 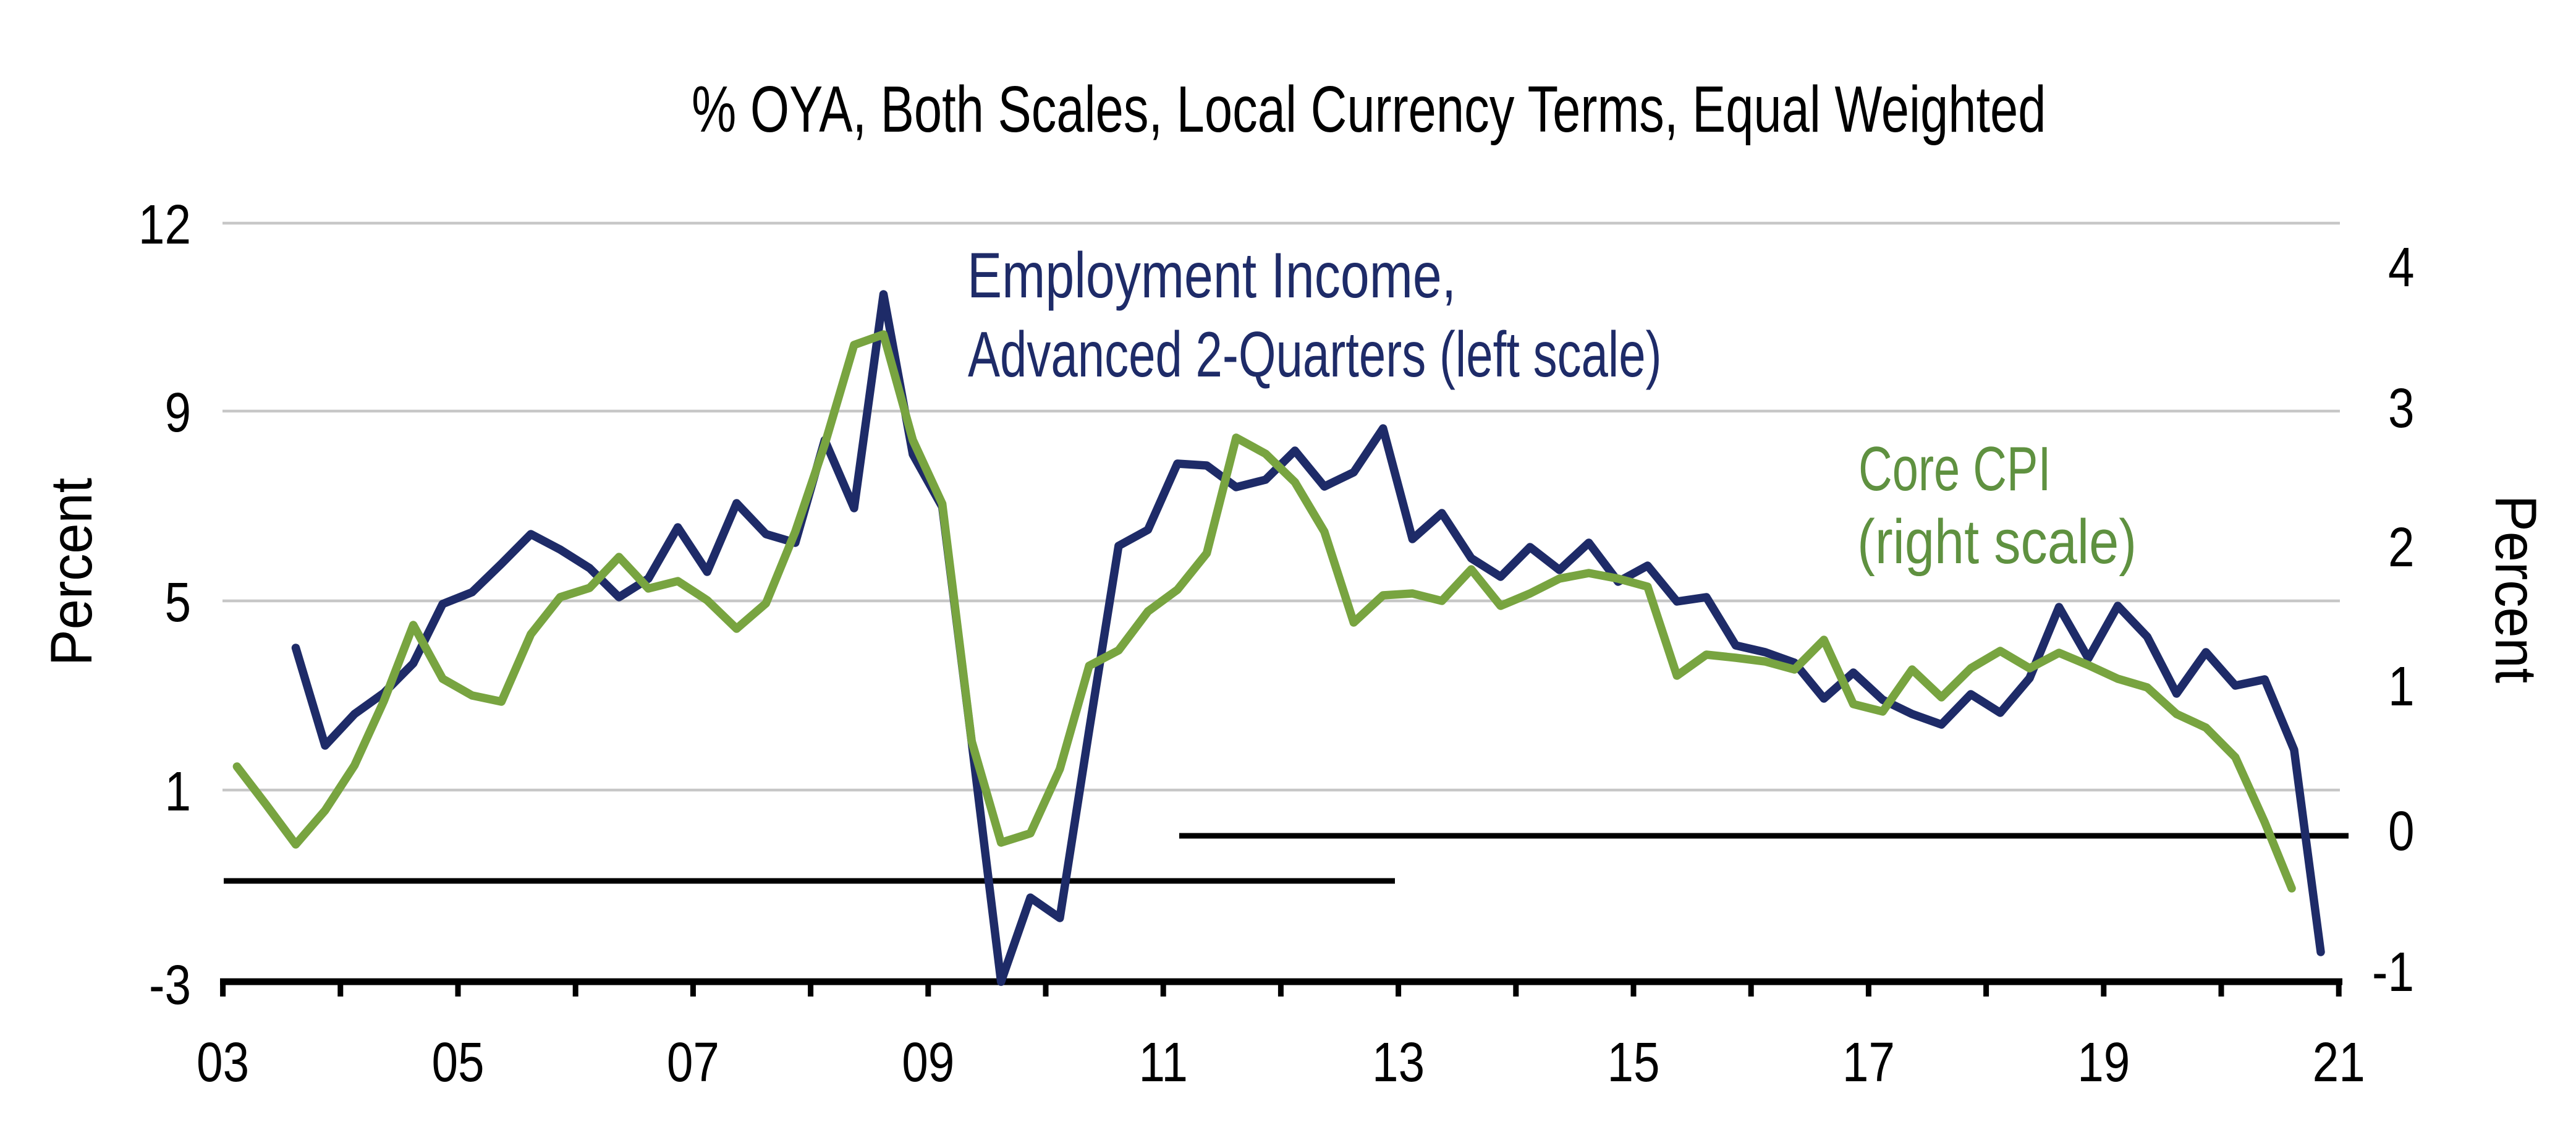 What do you see at coordinates (2339, 1062) in the screenshot?
I see `svg-text: 21` at bounding box center [2339, 1062].